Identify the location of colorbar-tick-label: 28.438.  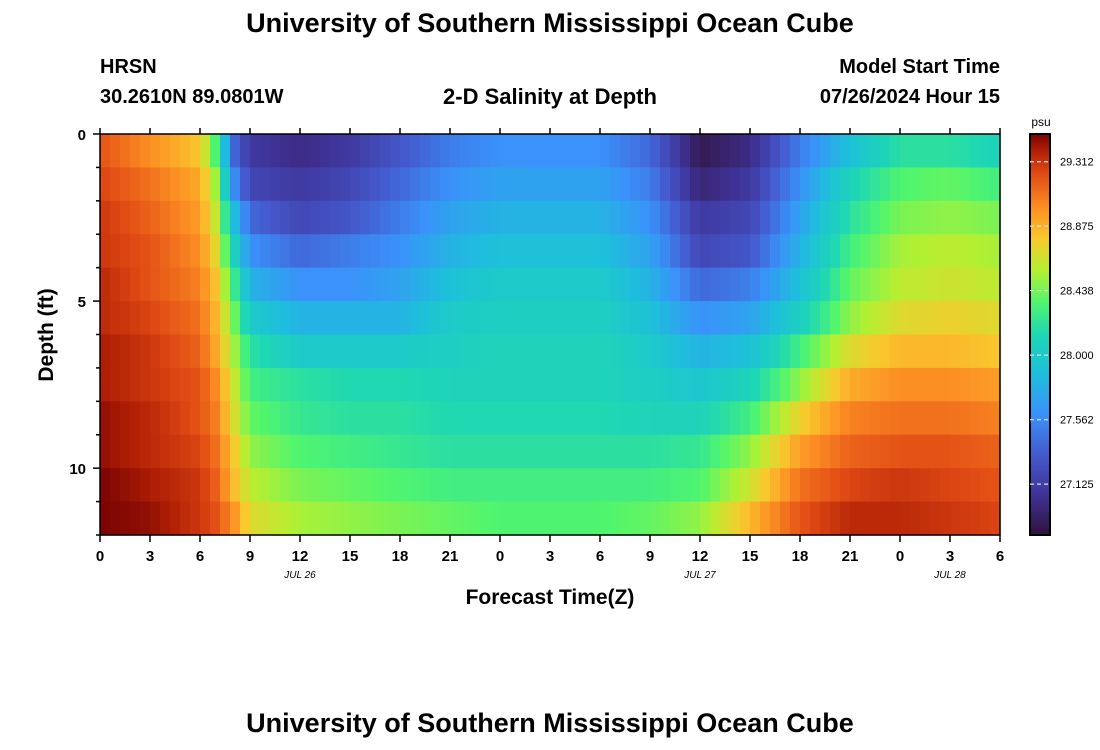
(1077, 292).